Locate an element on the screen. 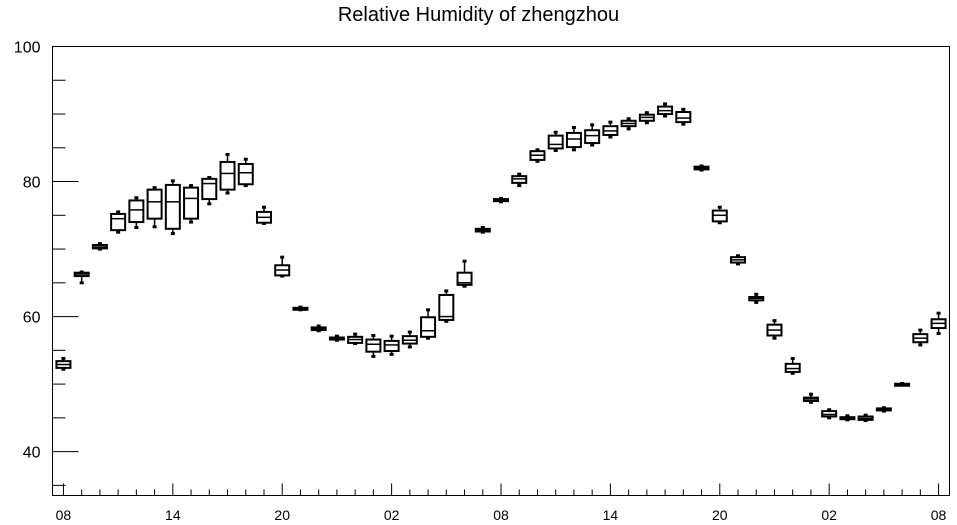 The image size is (957, 525). y-tick-label: 40 is located at coordinates (32, 453).